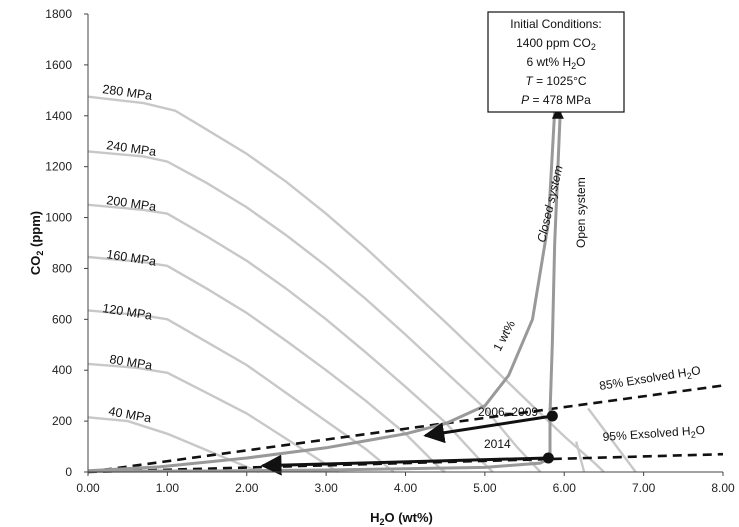 Image resolution: width=739 pixels, height=527 pixels. Describe the element at coordinates (132, 148) in the screenshot. I see `isobar-label: 240 MPa` at that location.